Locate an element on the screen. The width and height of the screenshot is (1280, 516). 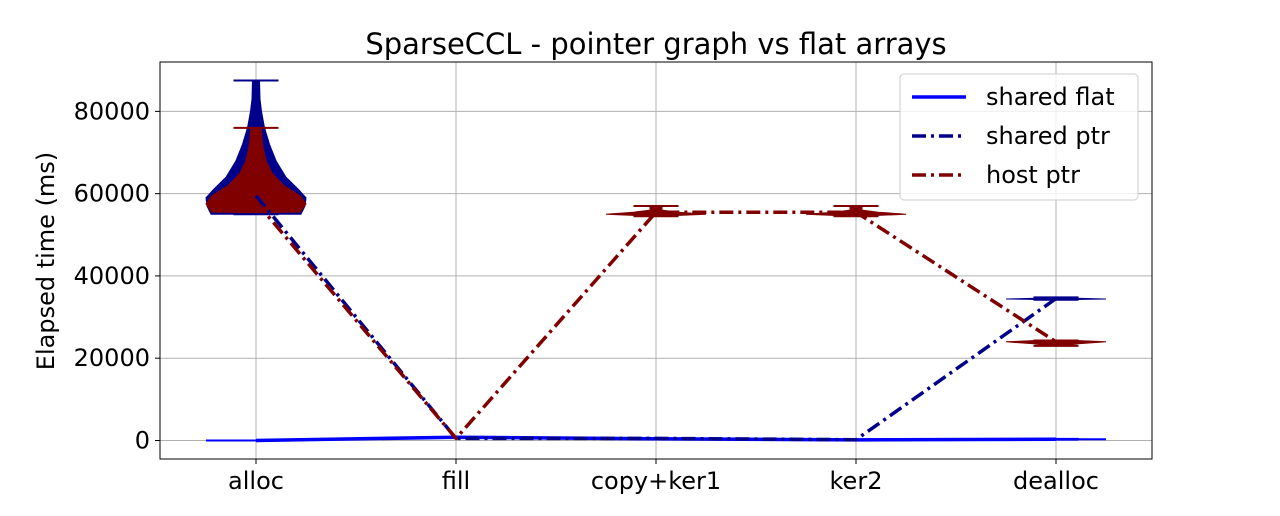
legend: shared flat shared ptr host ptr is located at coordinates (1019, 137).